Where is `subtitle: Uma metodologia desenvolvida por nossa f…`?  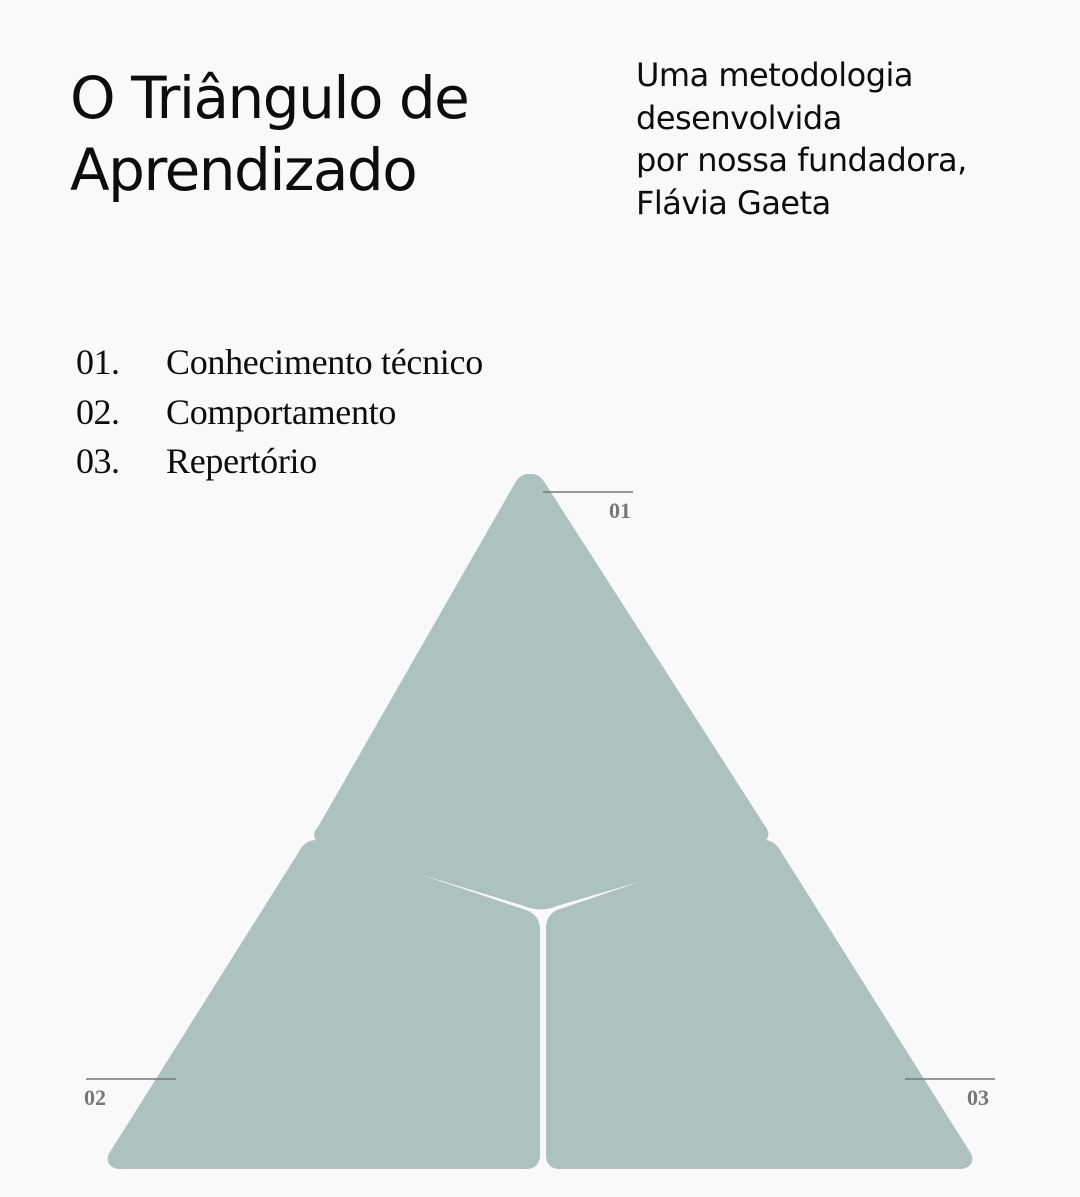
subtitle: Uma metodologia desenvolvida por nossa f… is located at coordinates (801, 139).